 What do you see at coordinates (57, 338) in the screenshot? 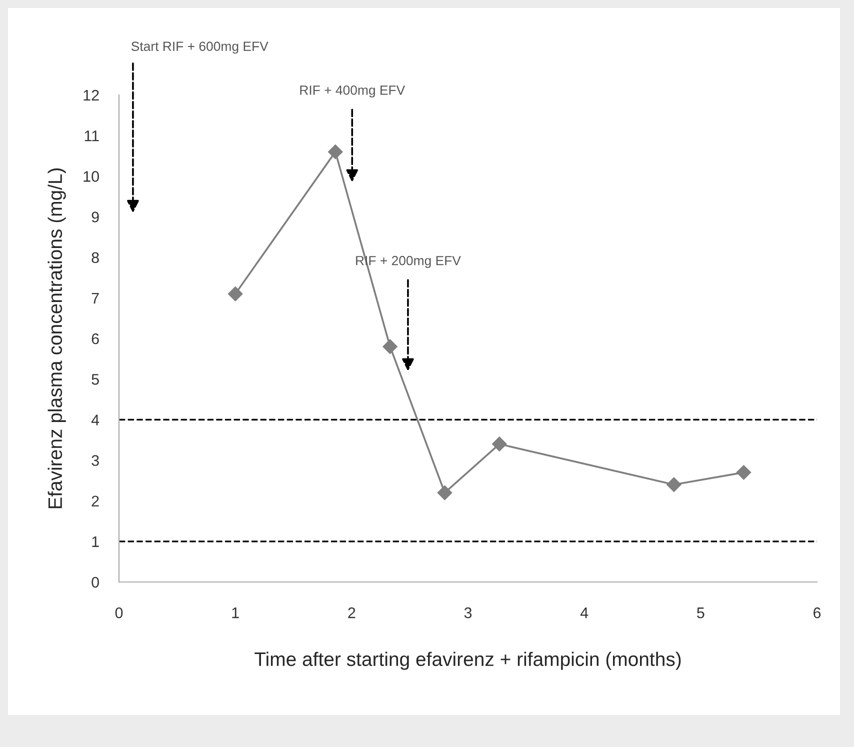
I see `y-axis-title: Efavirenz plasma concentrations (mg/L)` at bounding box center [57, 338].